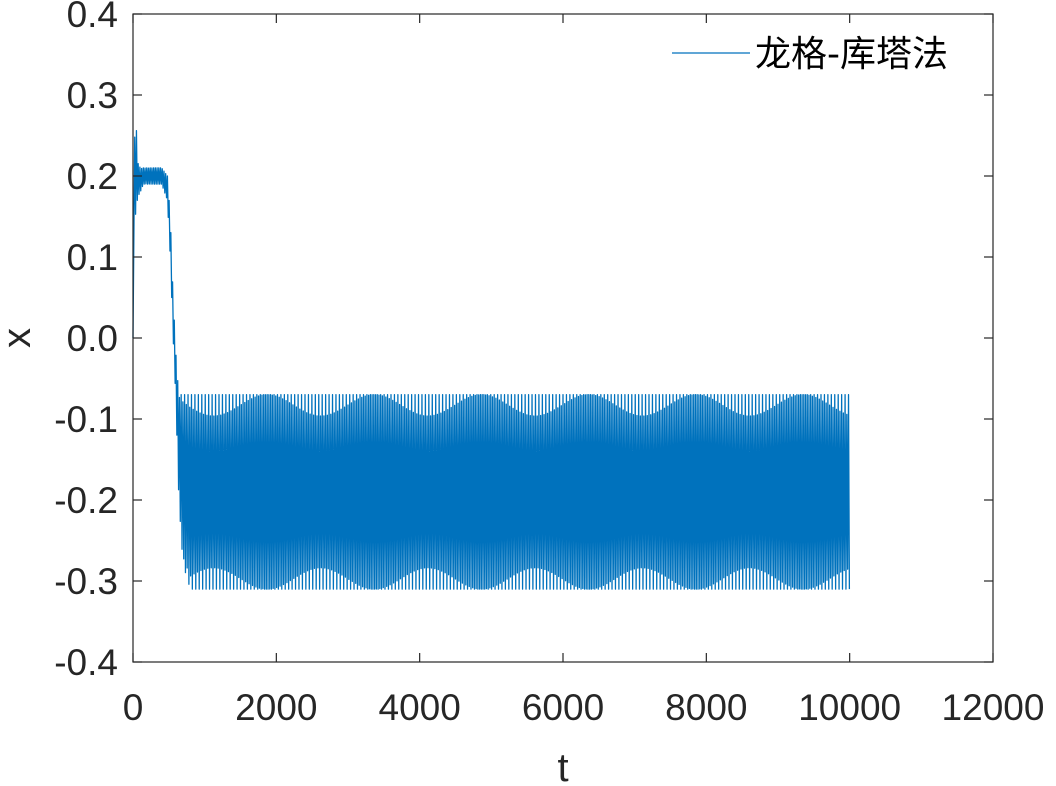 This screenshot has width=1056, height=786. Describe the element at coordinates (706, 707) in the screenshot. I see `x-tick-label: 8000` at that location.